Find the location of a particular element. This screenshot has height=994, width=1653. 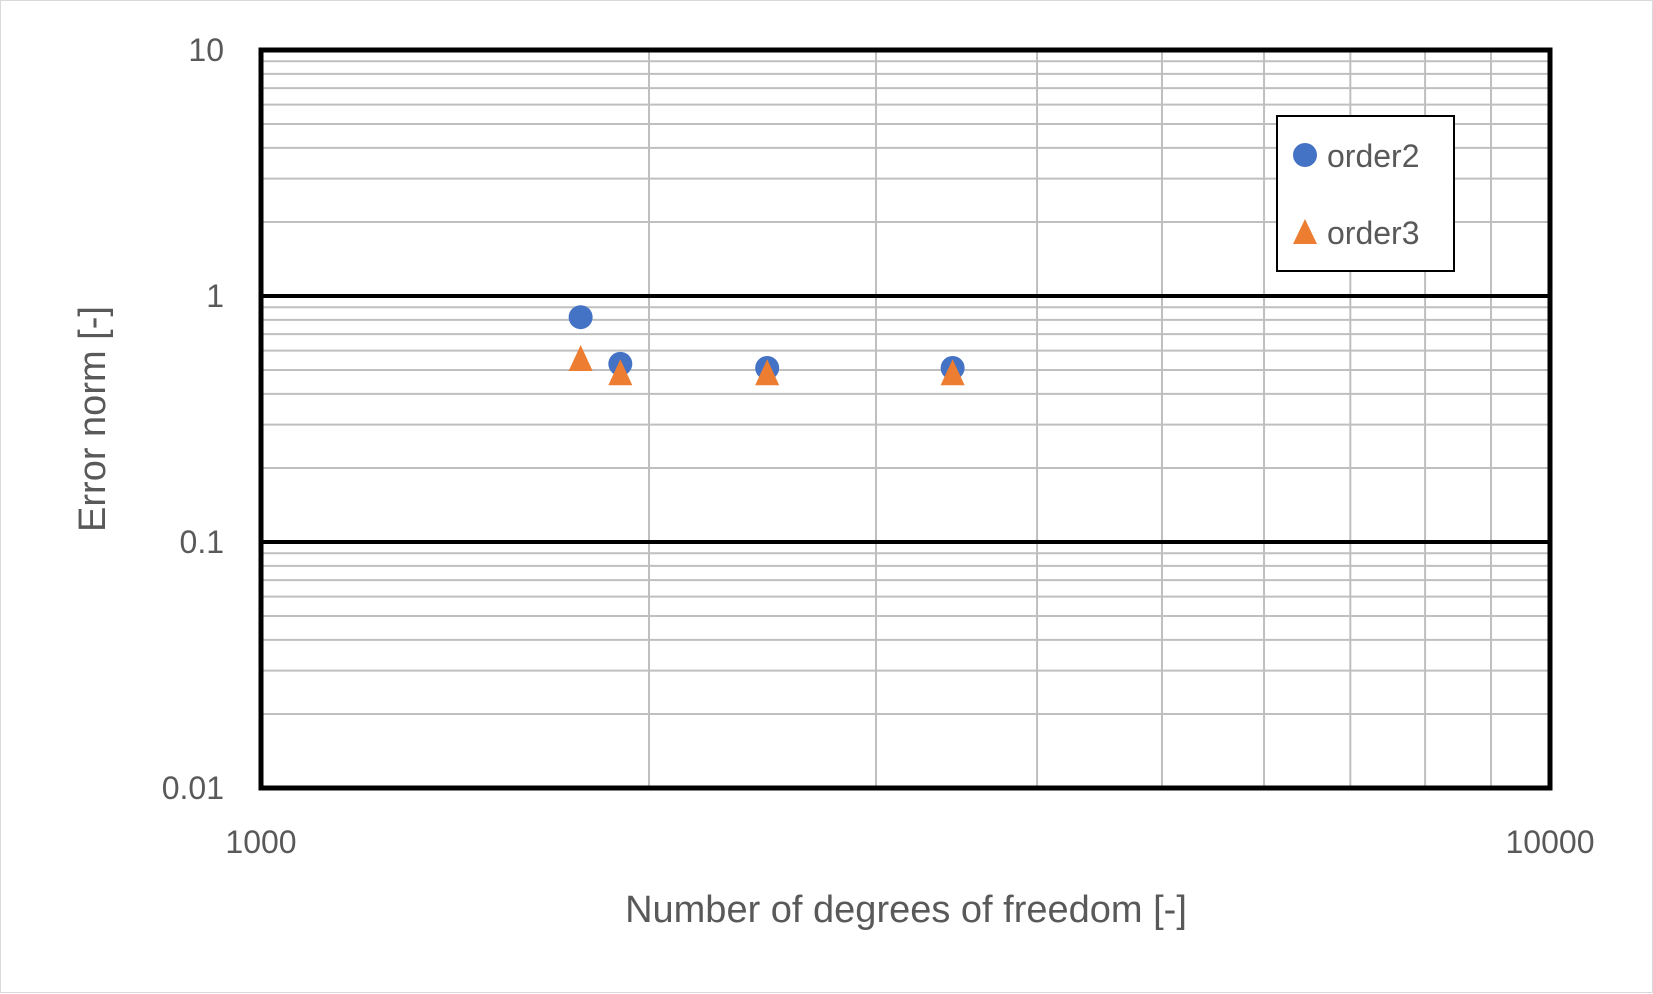

x-tick-label: 10000 is located at coordinates (1550, 842).